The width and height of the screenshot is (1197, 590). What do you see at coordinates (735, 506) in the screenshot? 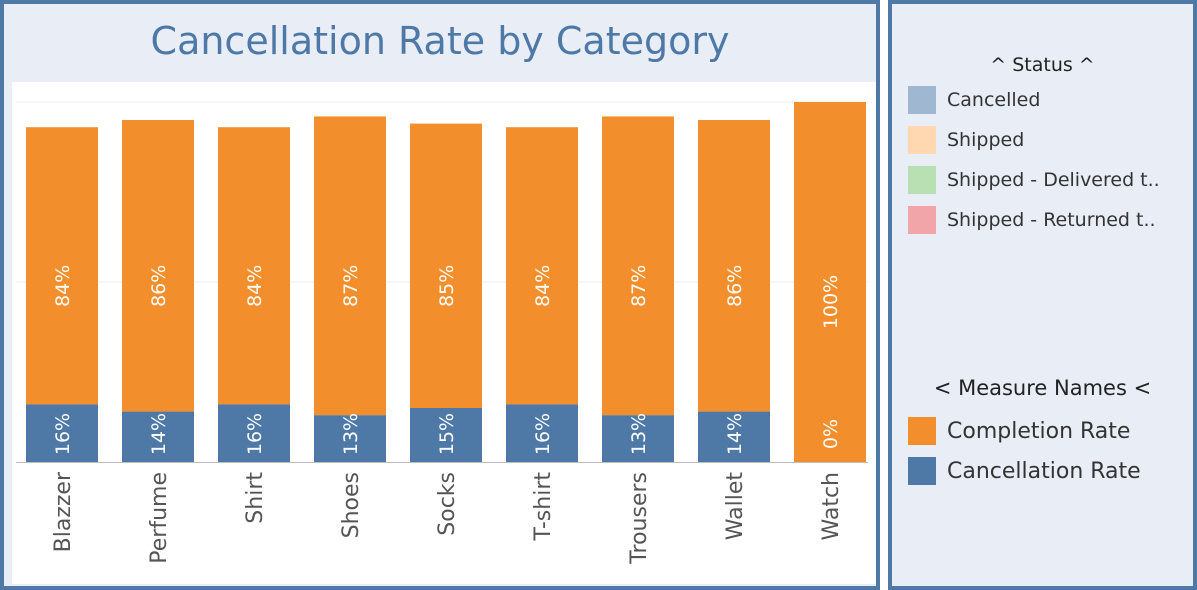
I see `x-tick-label: Wallet` at bounding box center [735, 506].